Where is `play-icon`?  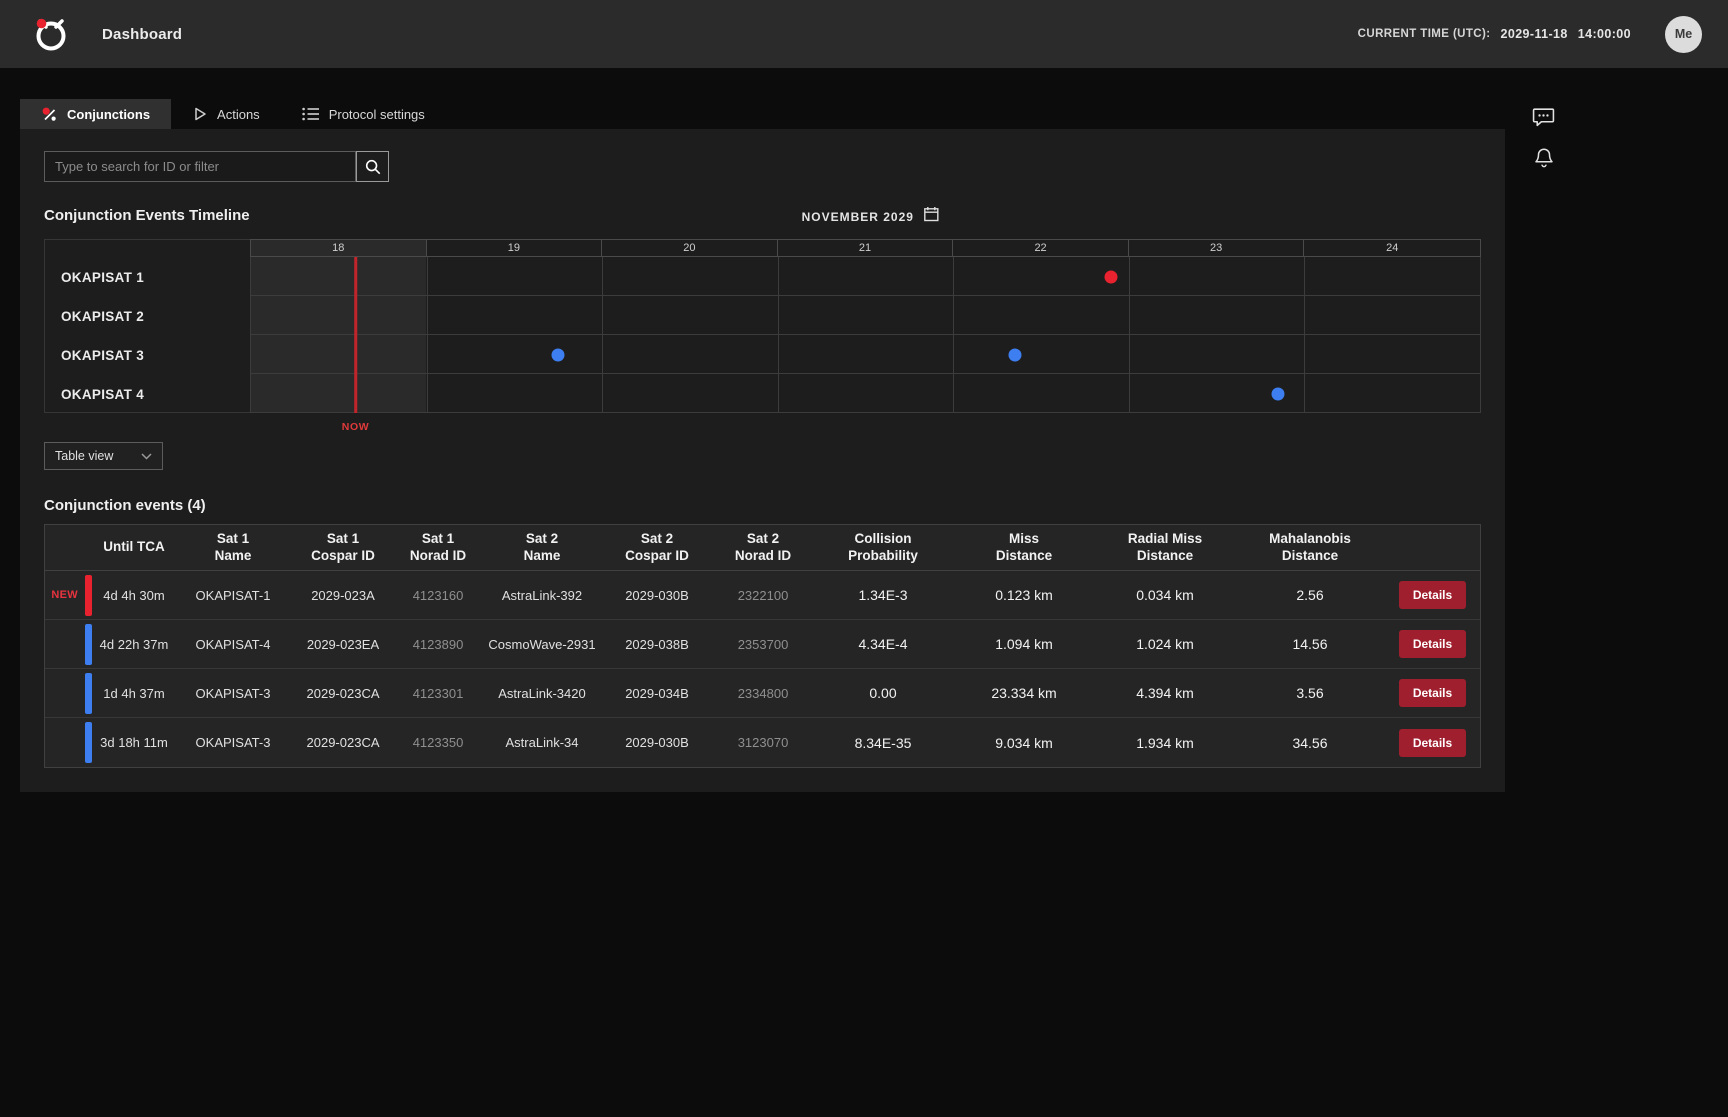
play-icon is located at coordinates (200, 114).